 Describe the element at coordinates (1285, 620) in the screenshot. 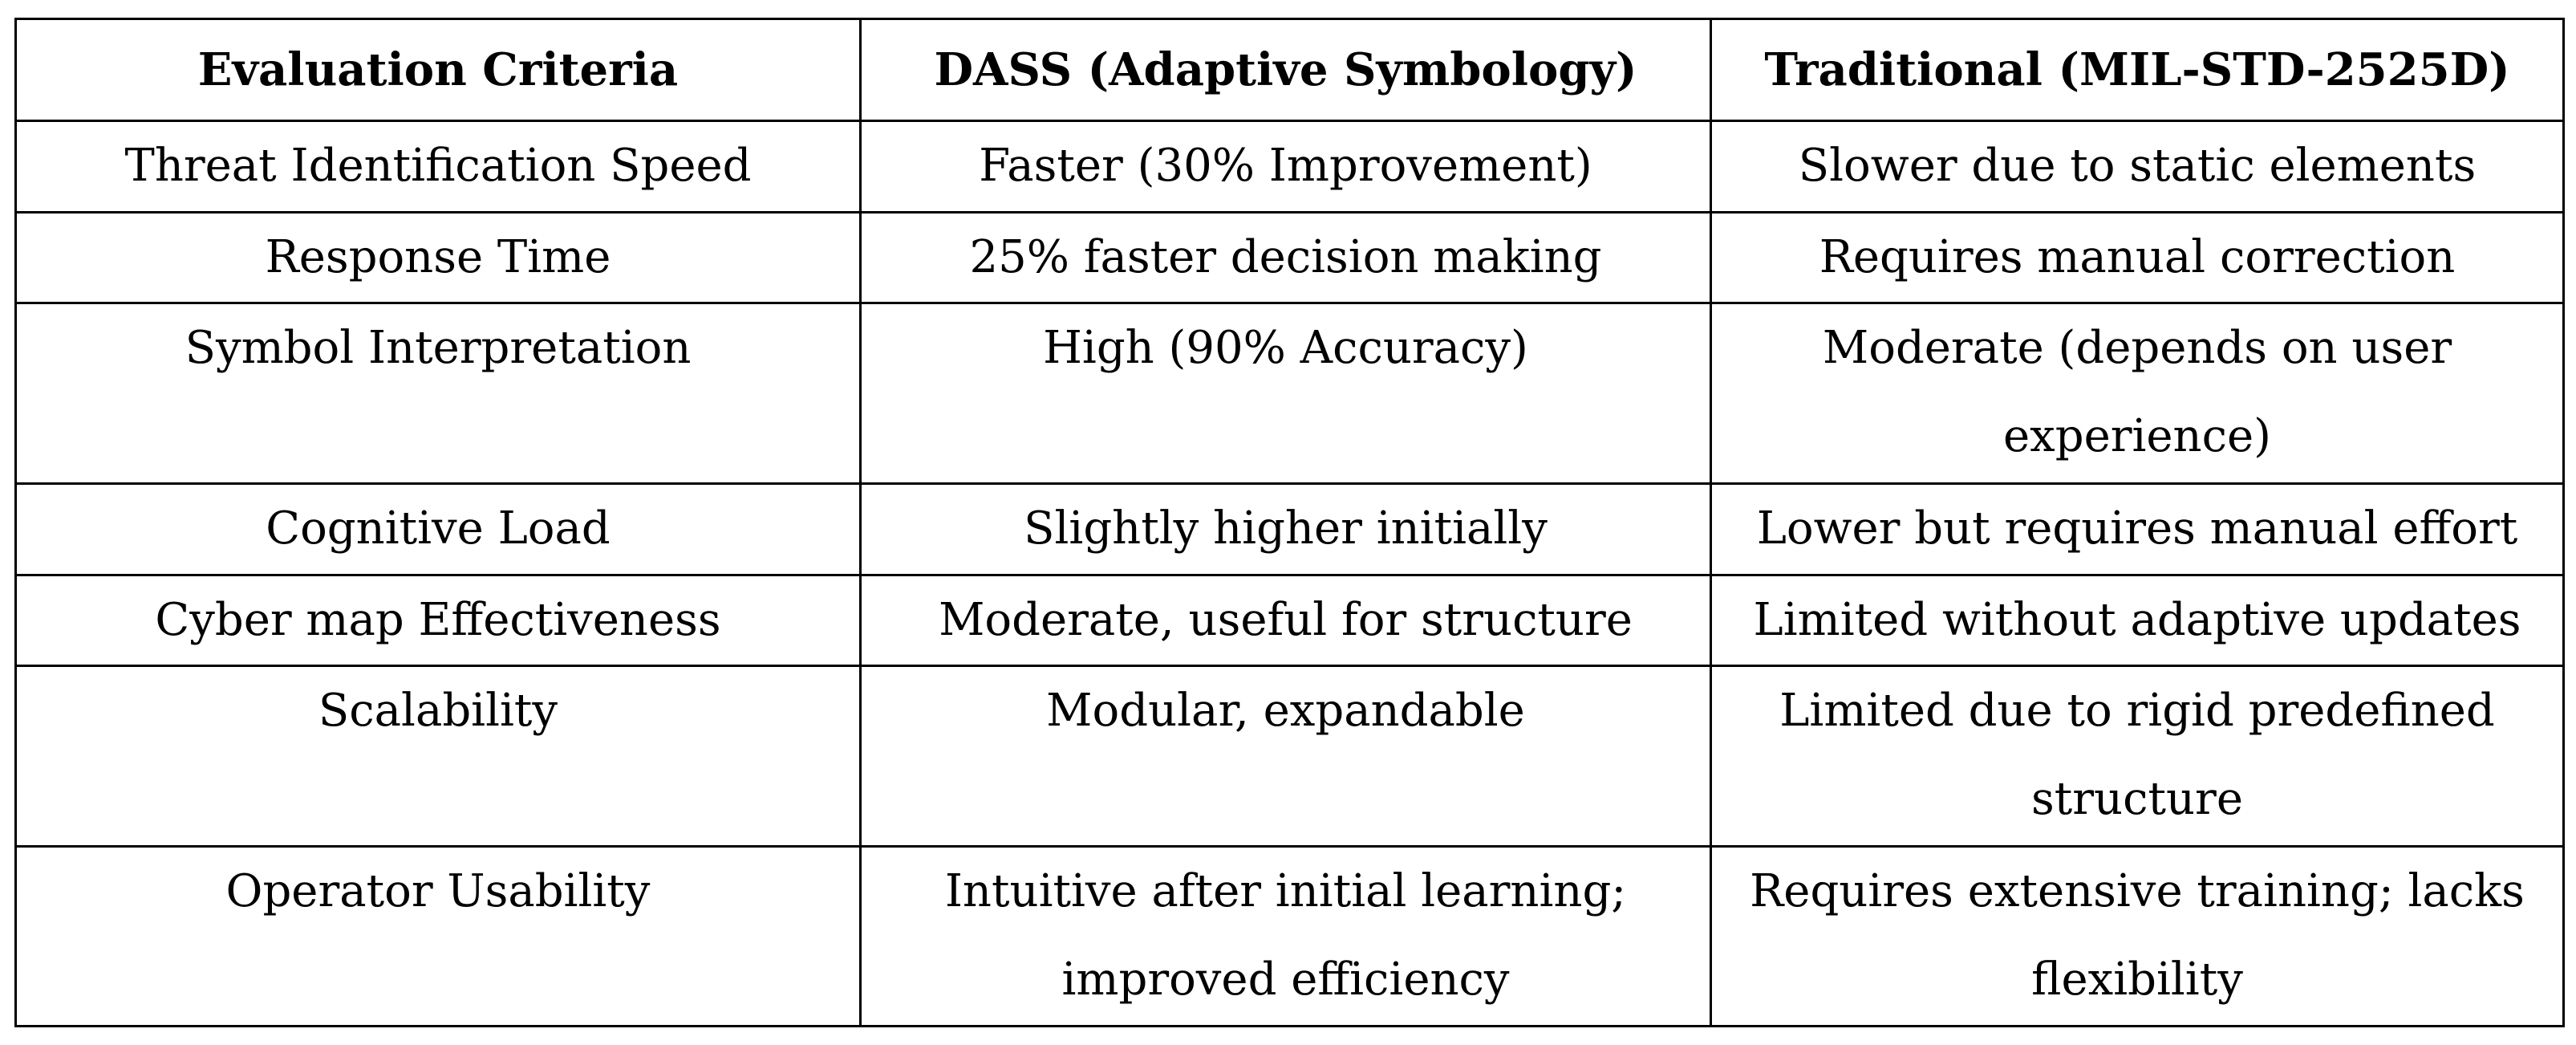

I see `dass-cell: Moderate, useful for structure` at that location.